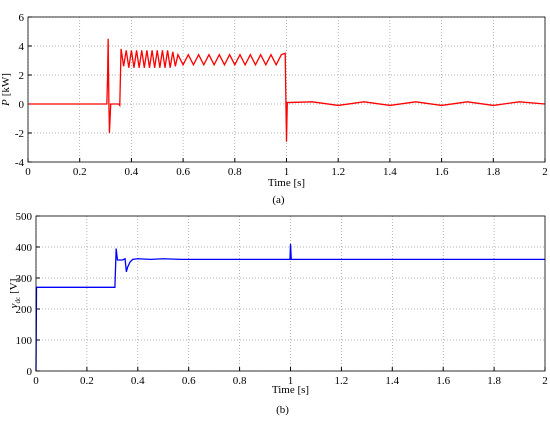 Image resolution: width=550 pixels, height=423 pixels. What do you see at coordinates (6, 103) in the screenshot?
I see `y-label-symbol: P` at bounding box center [6, 103].